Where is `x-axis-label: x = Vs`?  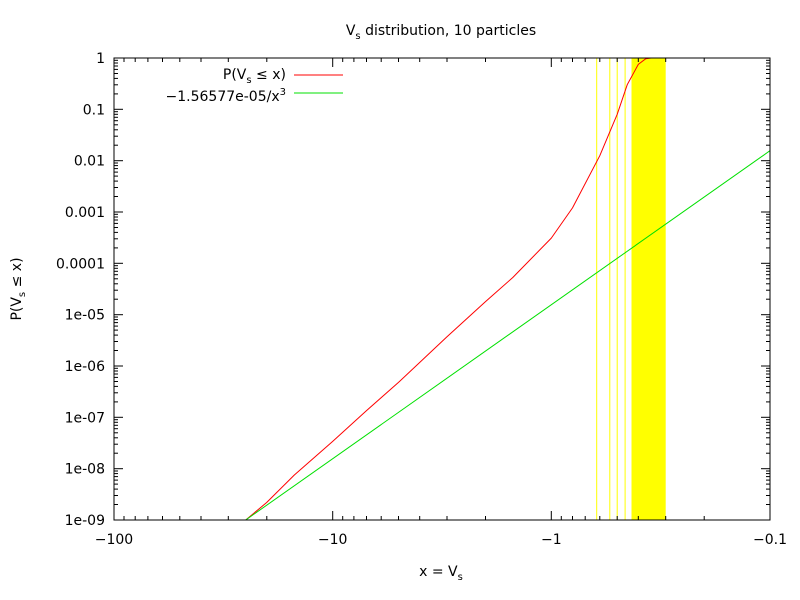
x-axis-label: x = Vs is located at coordinates (441, 573).